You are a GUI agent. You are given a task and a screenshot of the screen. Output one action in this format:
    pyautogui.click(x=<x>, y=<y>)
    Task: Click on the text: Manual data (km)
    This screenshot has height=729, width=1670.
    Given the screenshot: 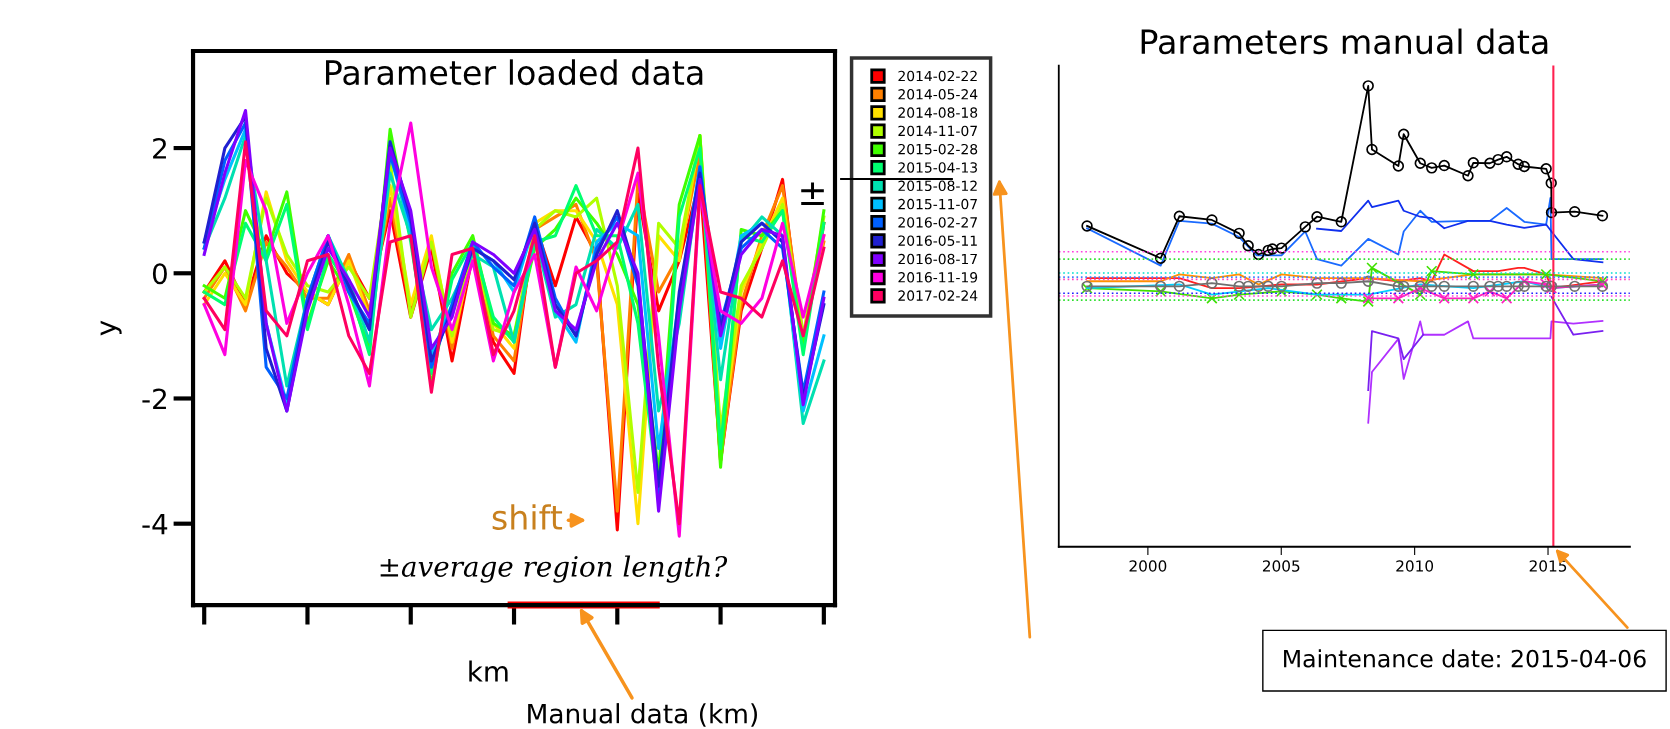 What is the action you would take?
    pyautogui.click(x=642, y=715)
    